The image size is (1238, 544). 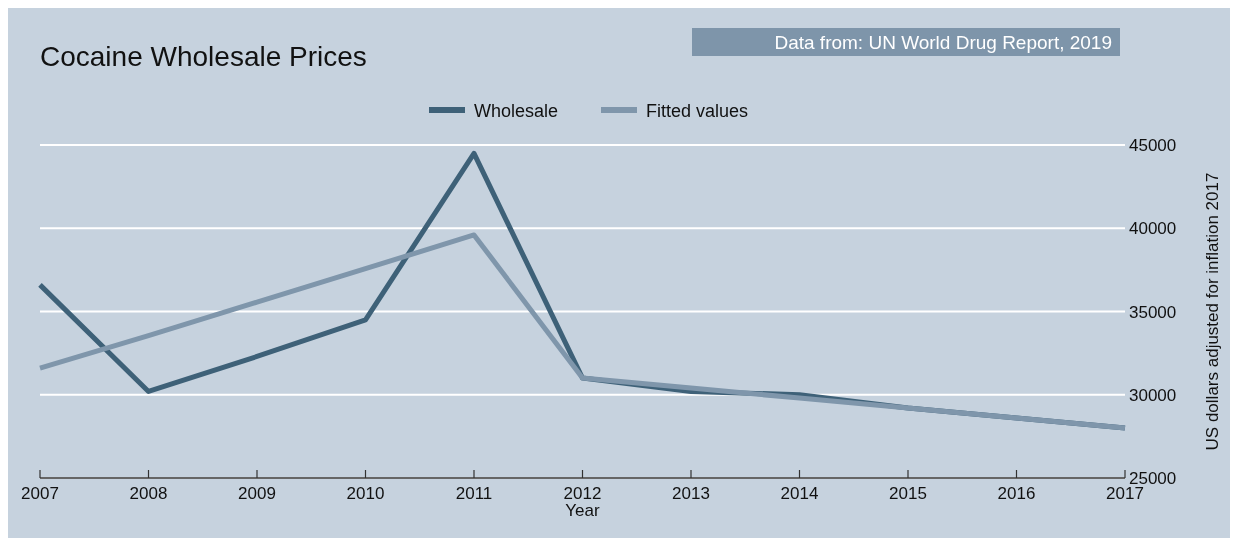 What do you see at coordinates (1153, 395) in the screenshot?
I see `y2-tick-label: 30000` at bounding box center [1153, 395].